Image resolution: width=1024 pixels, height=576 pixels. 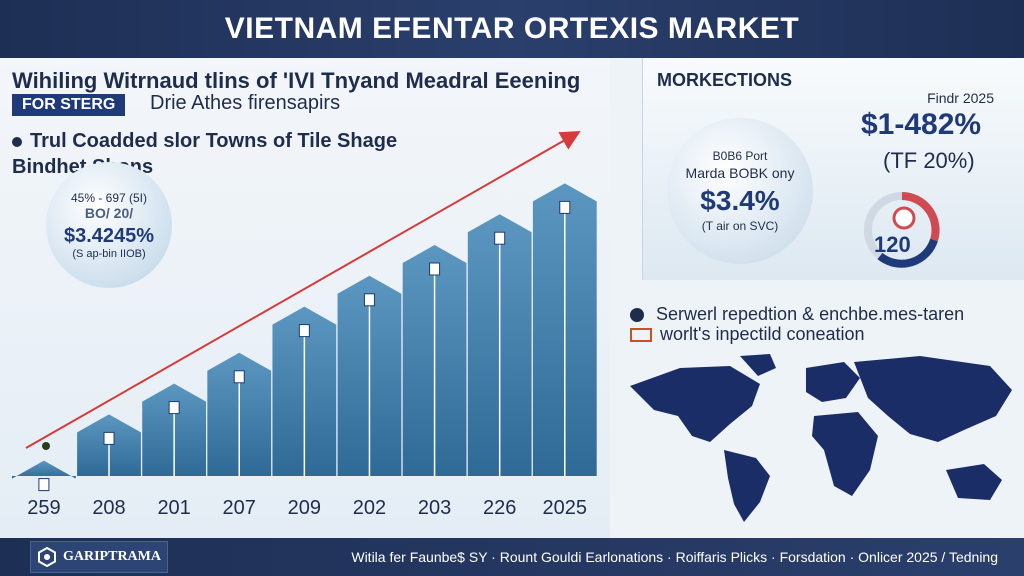 What do you see at coordinates (109, 212) in the screenshot?
I see `bubble-line2: BO/ 20/` at bounding box center [109, 212].